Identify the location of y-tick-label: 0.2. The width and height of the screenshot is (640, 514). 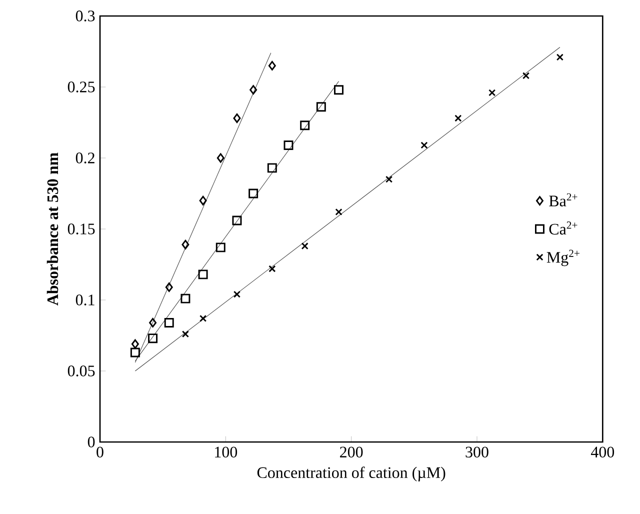
(85, 158).